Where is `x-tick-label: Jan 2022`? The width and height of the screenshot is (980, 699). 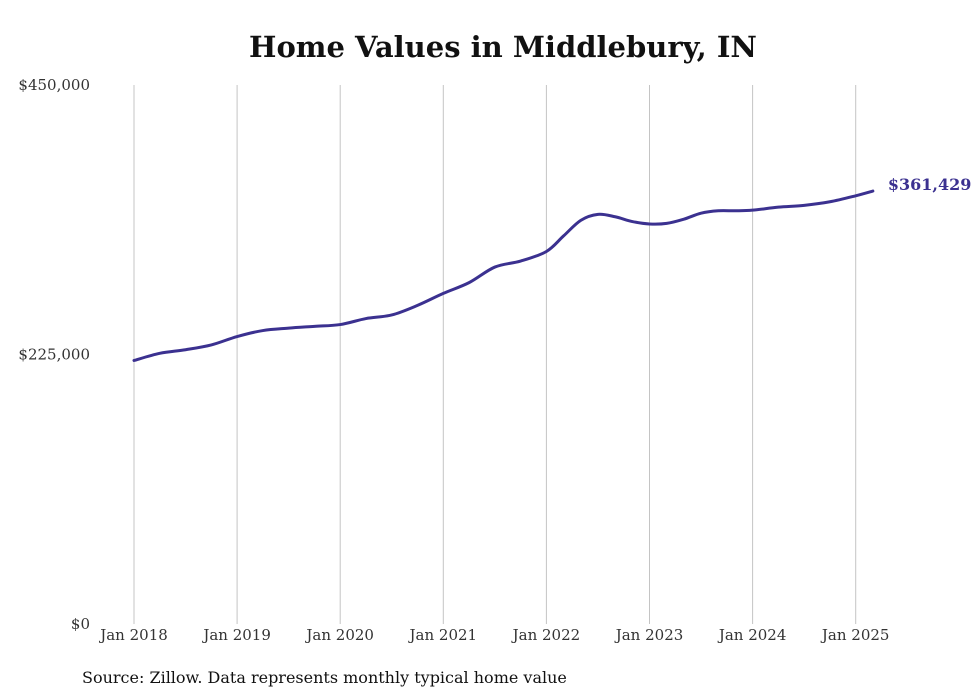 x-tick-label: Jan 2022 is located at coordinates (546, 635).